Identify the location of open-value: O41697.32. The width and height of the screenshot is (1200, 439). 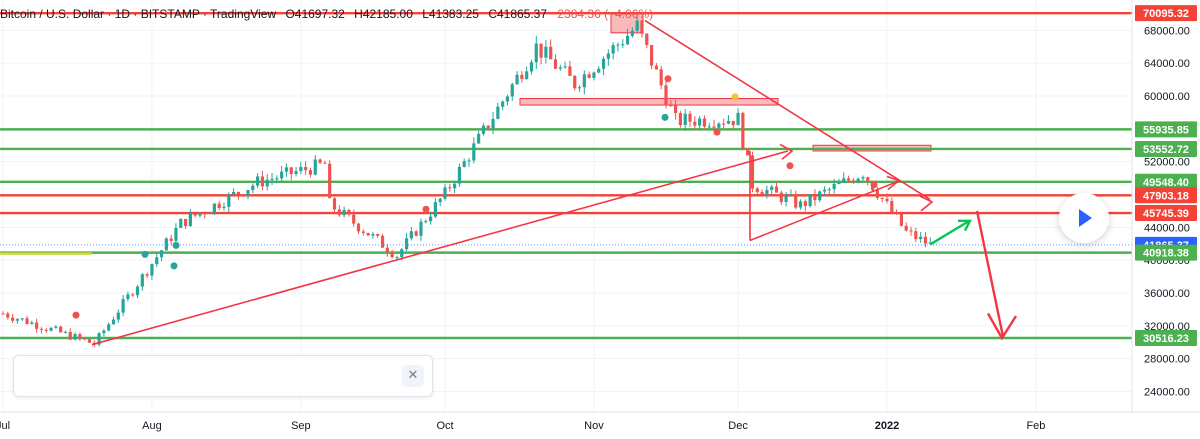
(315, 14).